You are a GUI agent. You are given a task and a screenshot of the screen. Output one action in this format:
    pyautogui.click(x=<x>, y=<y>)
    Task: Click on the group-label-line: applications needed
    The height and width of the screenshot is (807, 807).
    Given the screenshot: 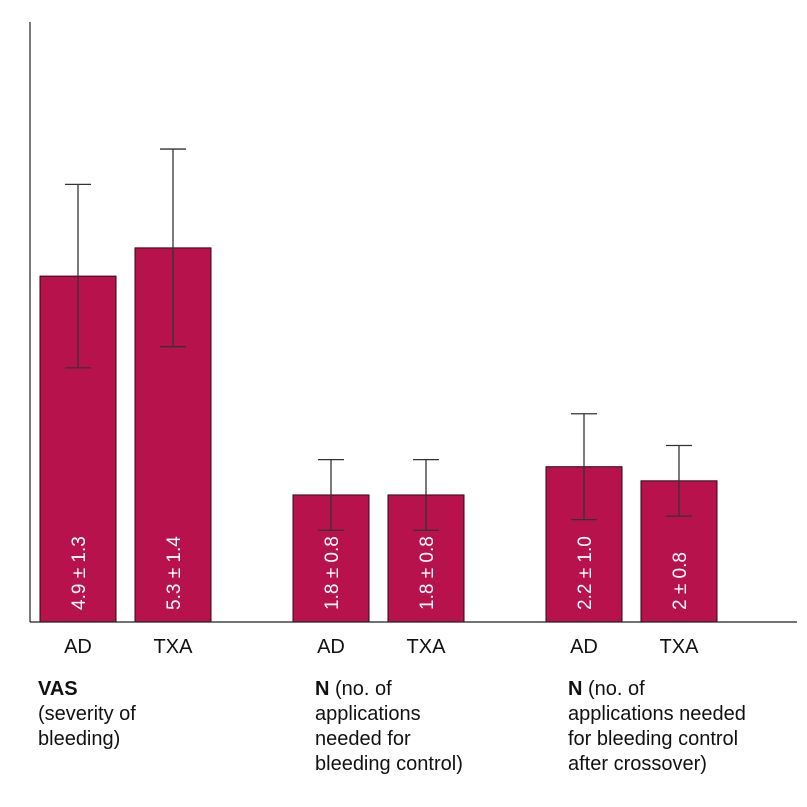 What is the action you would take?
    pyautogui.click(x=657, y=714)
    